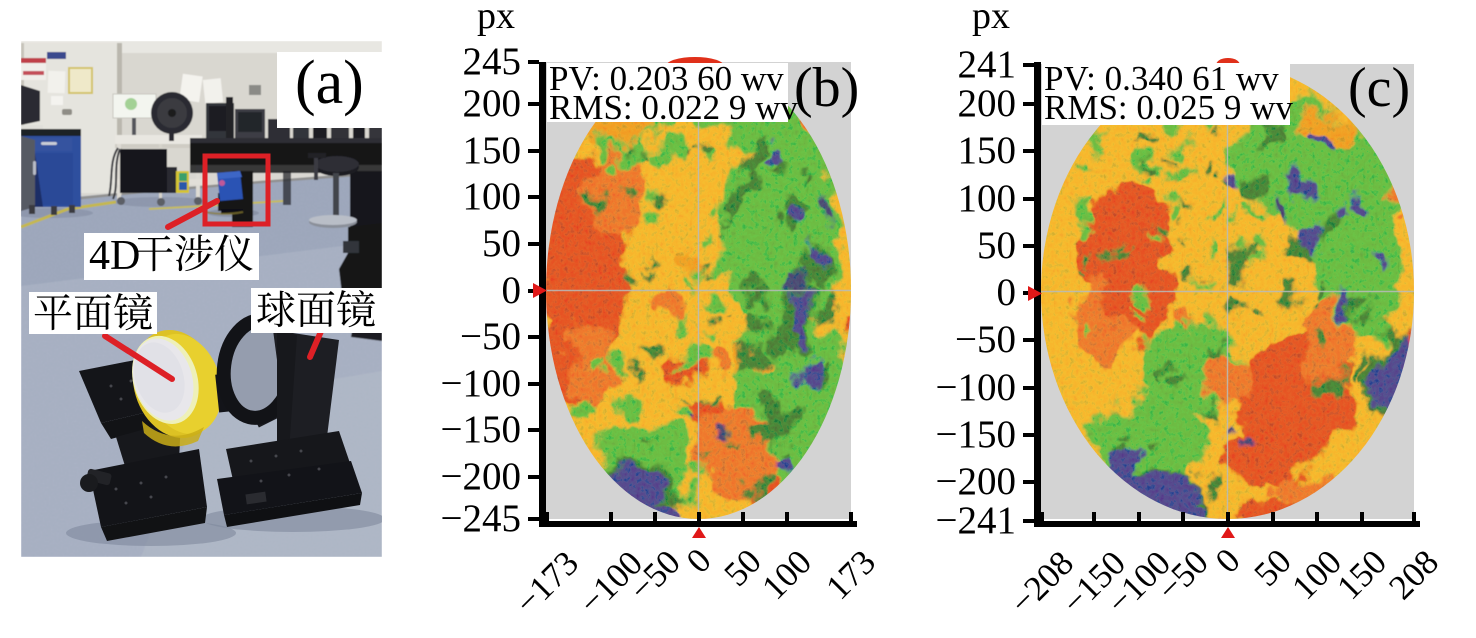 The image size is (1476, 638). I want to click on svg-text: 4D, so click(114, 256).